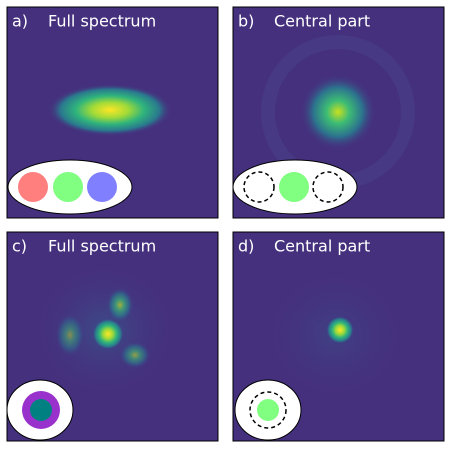 Image resolution: width=451 pixels, height=449 pixels. I want to click on blue-mode, so click(102, 187).